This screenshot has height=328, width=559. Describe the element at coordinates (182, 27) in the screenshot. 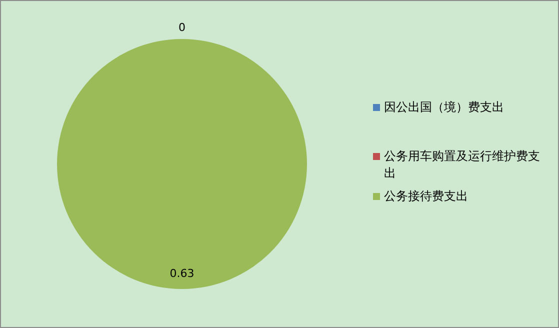

I see `text: 0` at that location.